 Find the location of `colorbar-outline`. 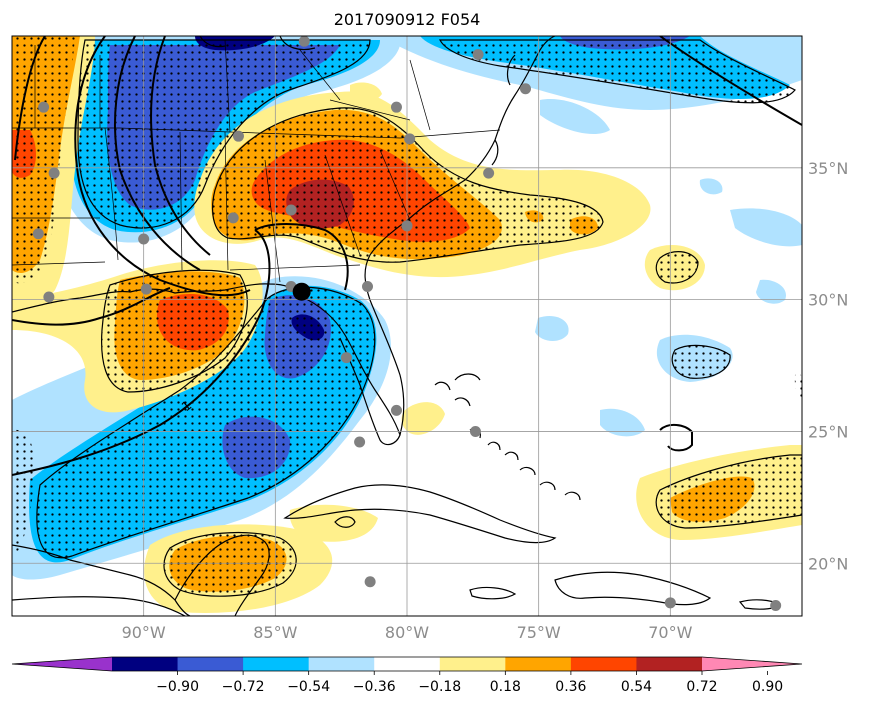

colorbar-outline is located at coordinates (407, 664).